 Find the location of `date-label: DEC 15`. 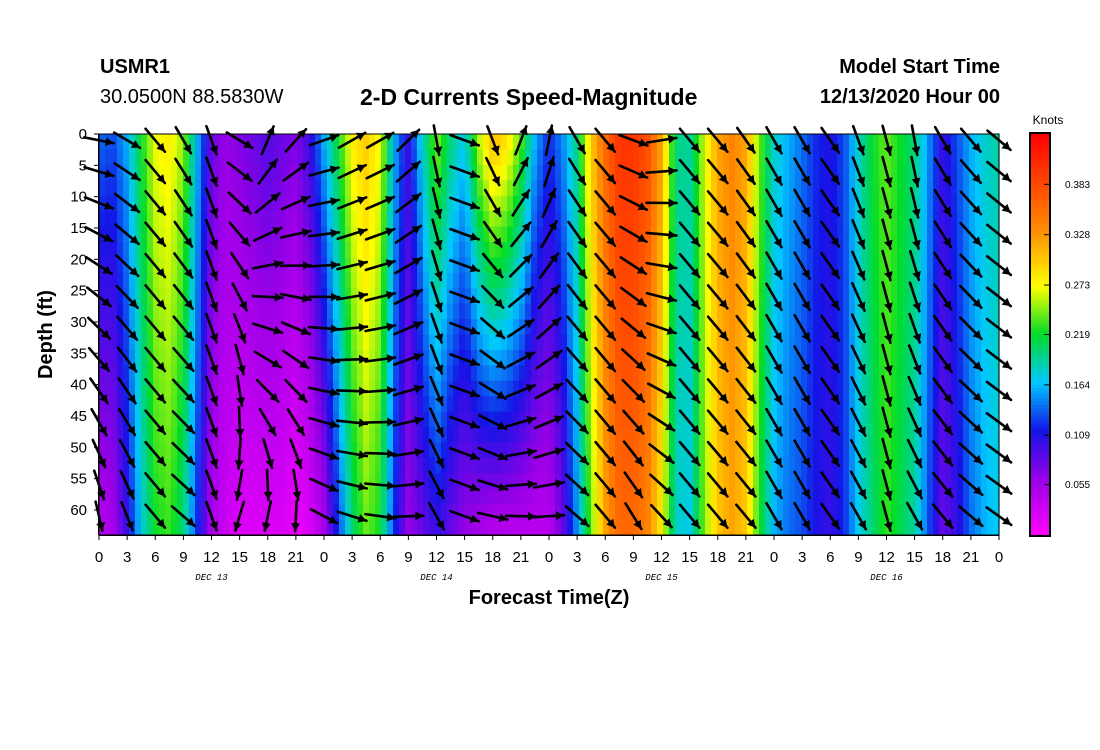

date-label: DEC 15 is located at coordinates (661, 578).